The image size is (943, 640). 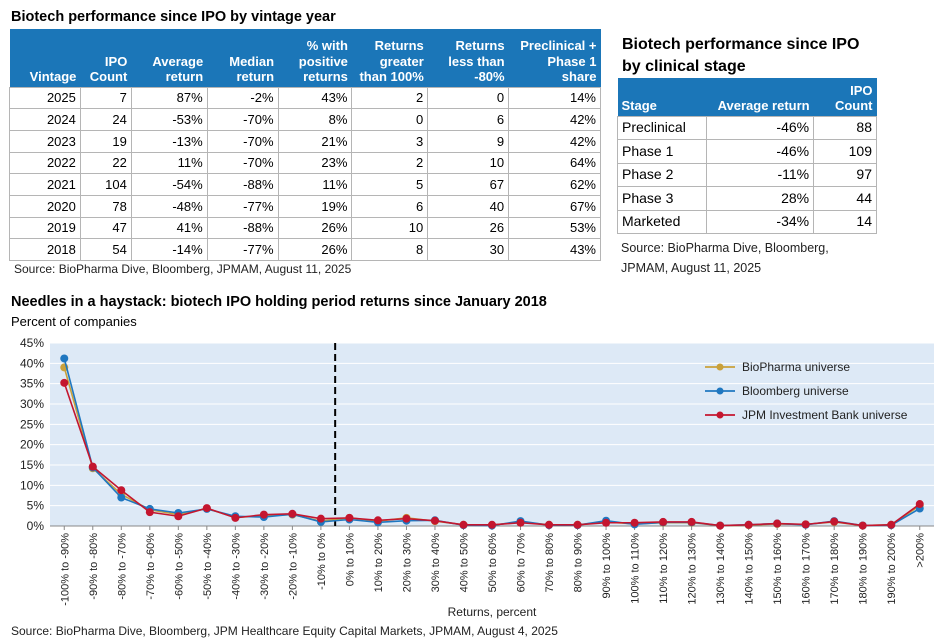 I want to click on y-tick-label: 0%, so click(x=36, y=526).